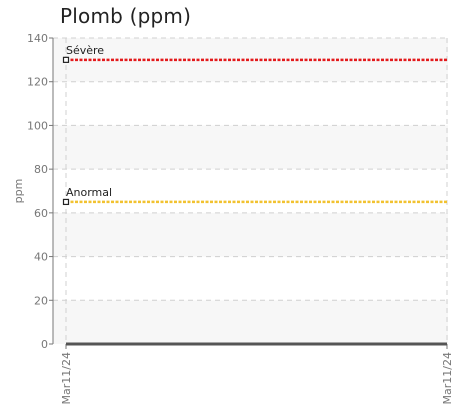 The width and height of the screenshot is (467, 415). What do you see at coordinates (41, 169) in the screenshot?
I see `y-tick-label: 80` at bounding box center [41, 169].